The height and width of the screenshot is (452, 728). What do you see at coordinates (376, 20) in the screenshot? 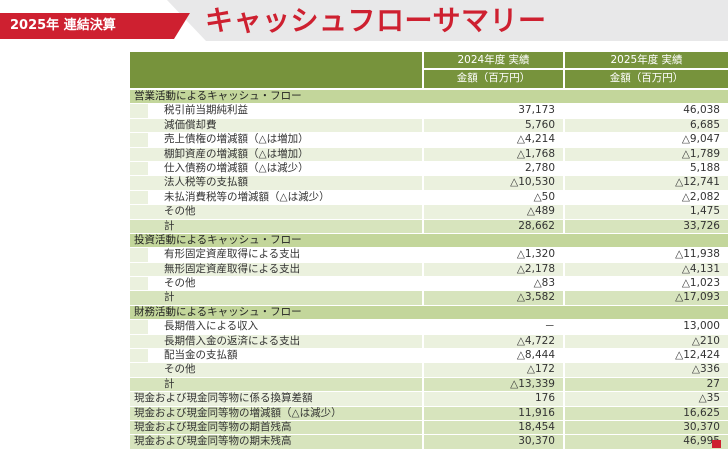
I see `page-title: キャッシュフローサマリー` at bounding box center [376, 20].